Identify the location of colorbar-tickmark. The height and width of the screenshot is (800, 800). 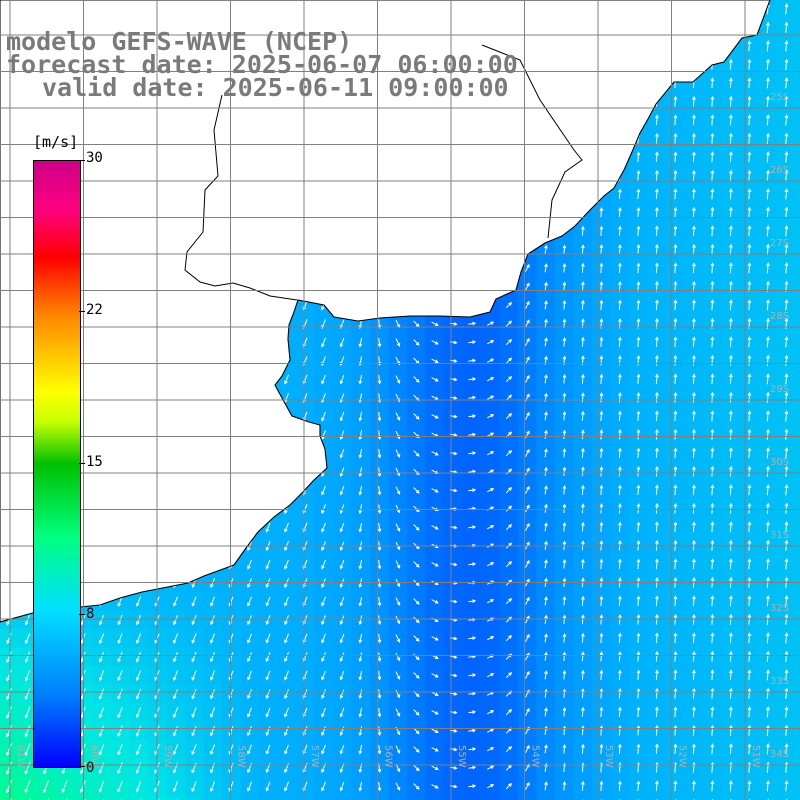
(82, 160).